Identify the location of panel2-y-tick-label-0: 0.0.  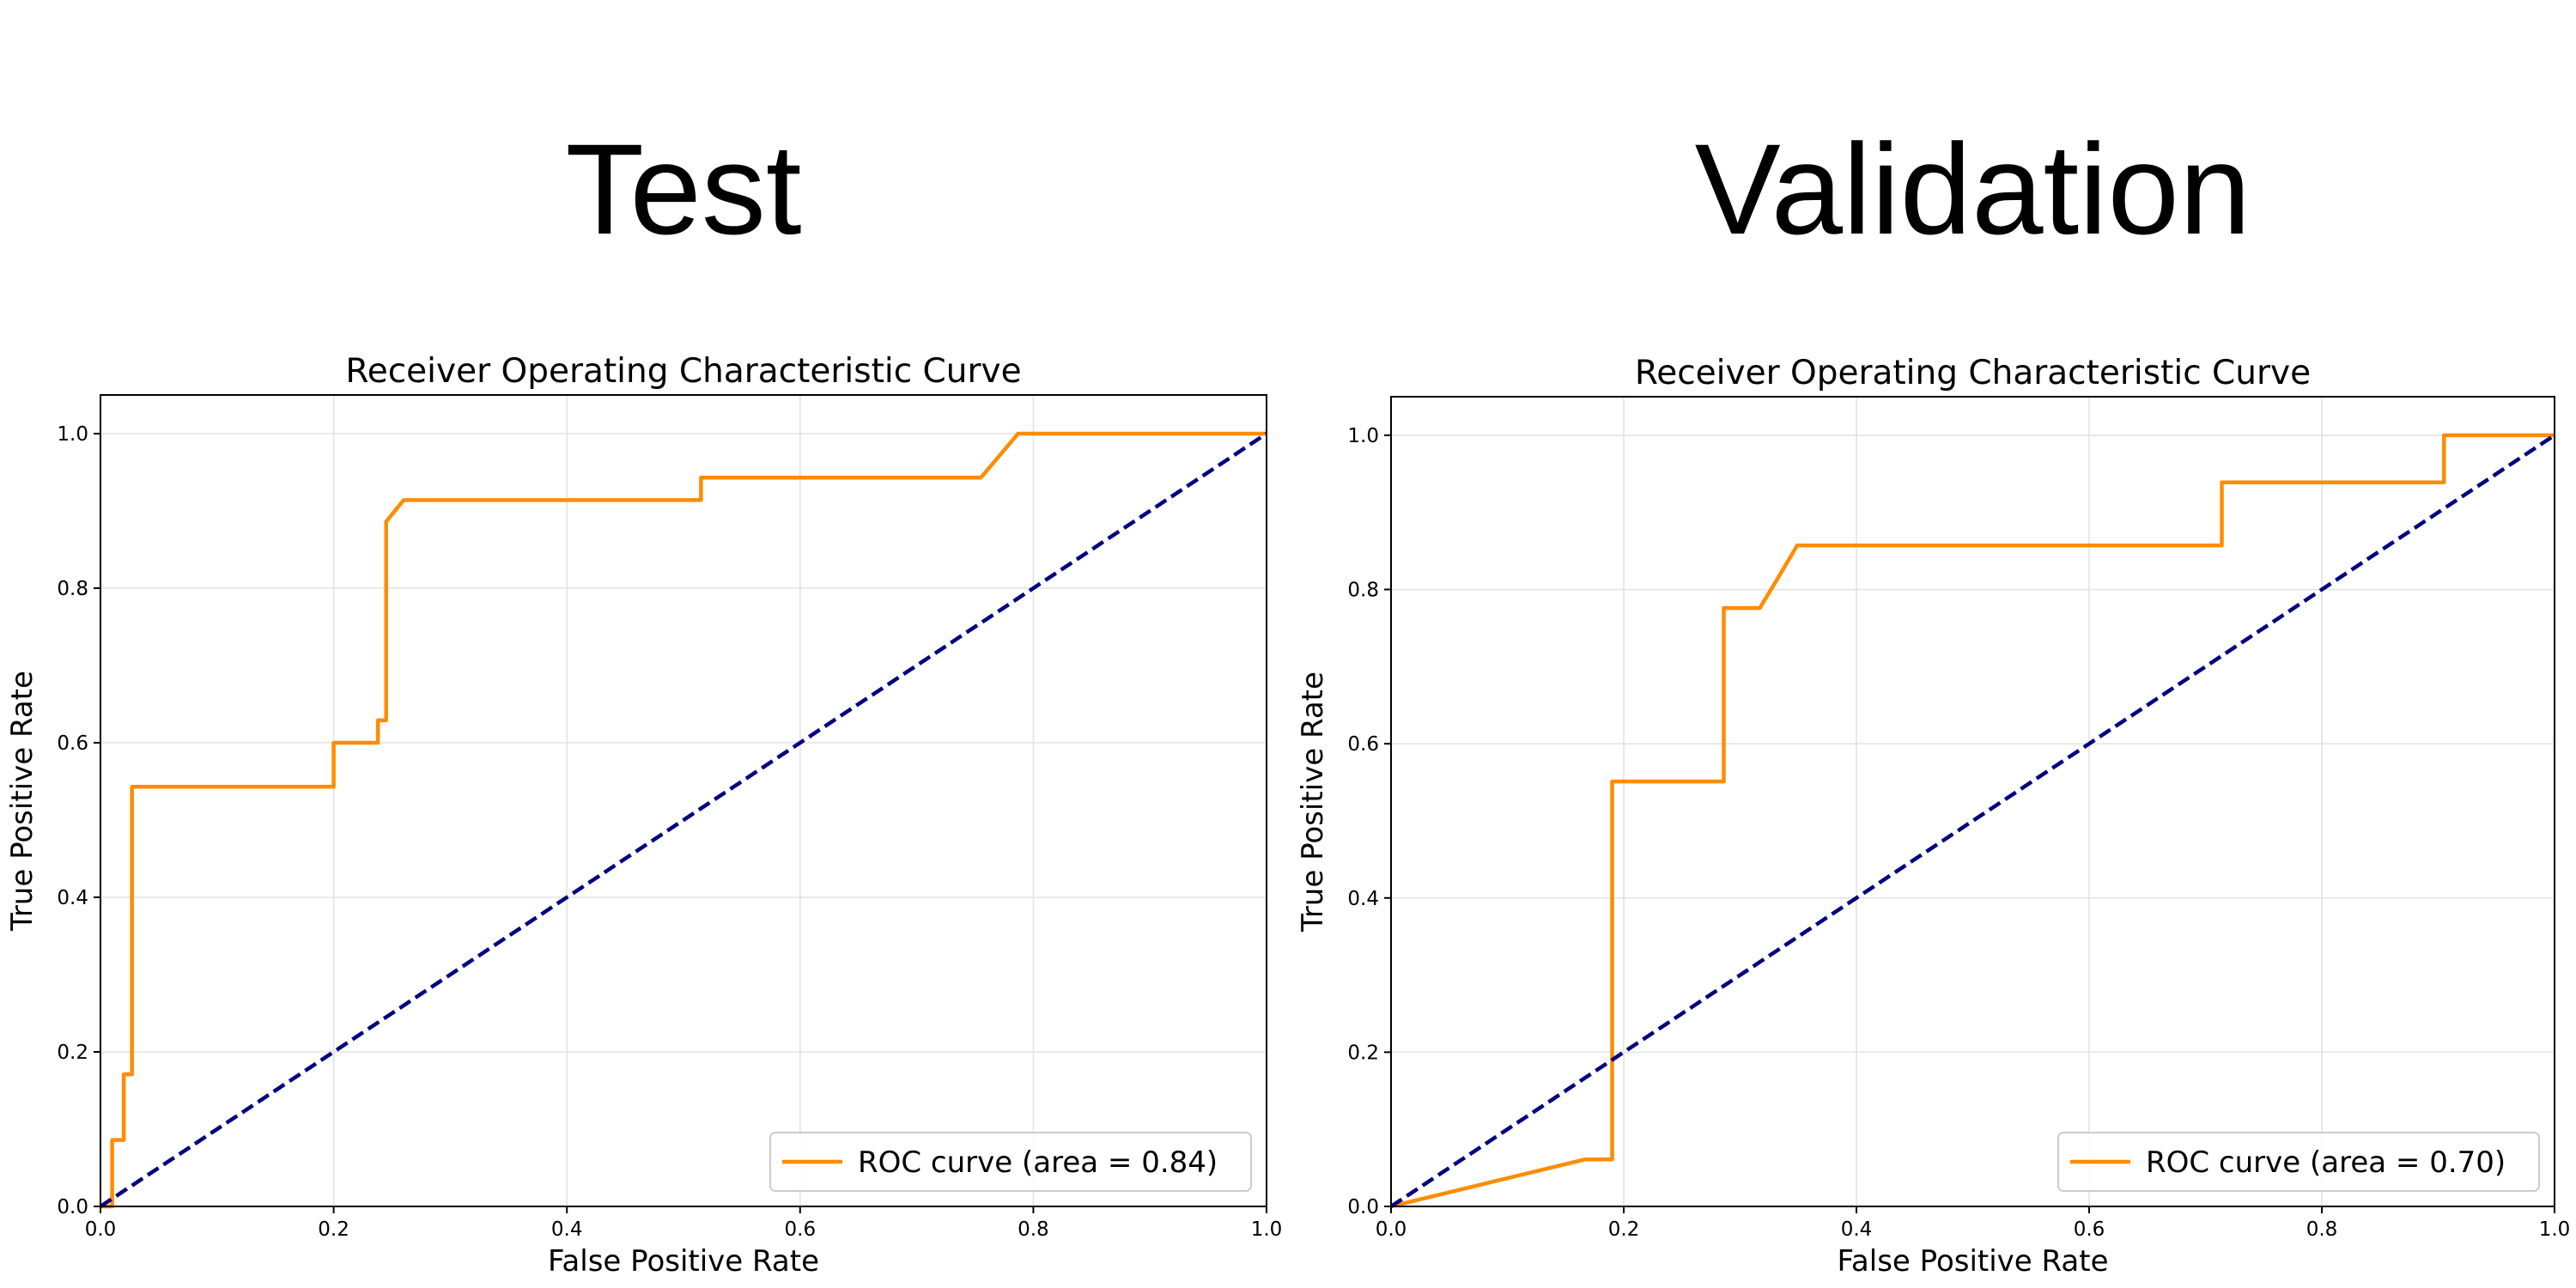
(1363, 1207).